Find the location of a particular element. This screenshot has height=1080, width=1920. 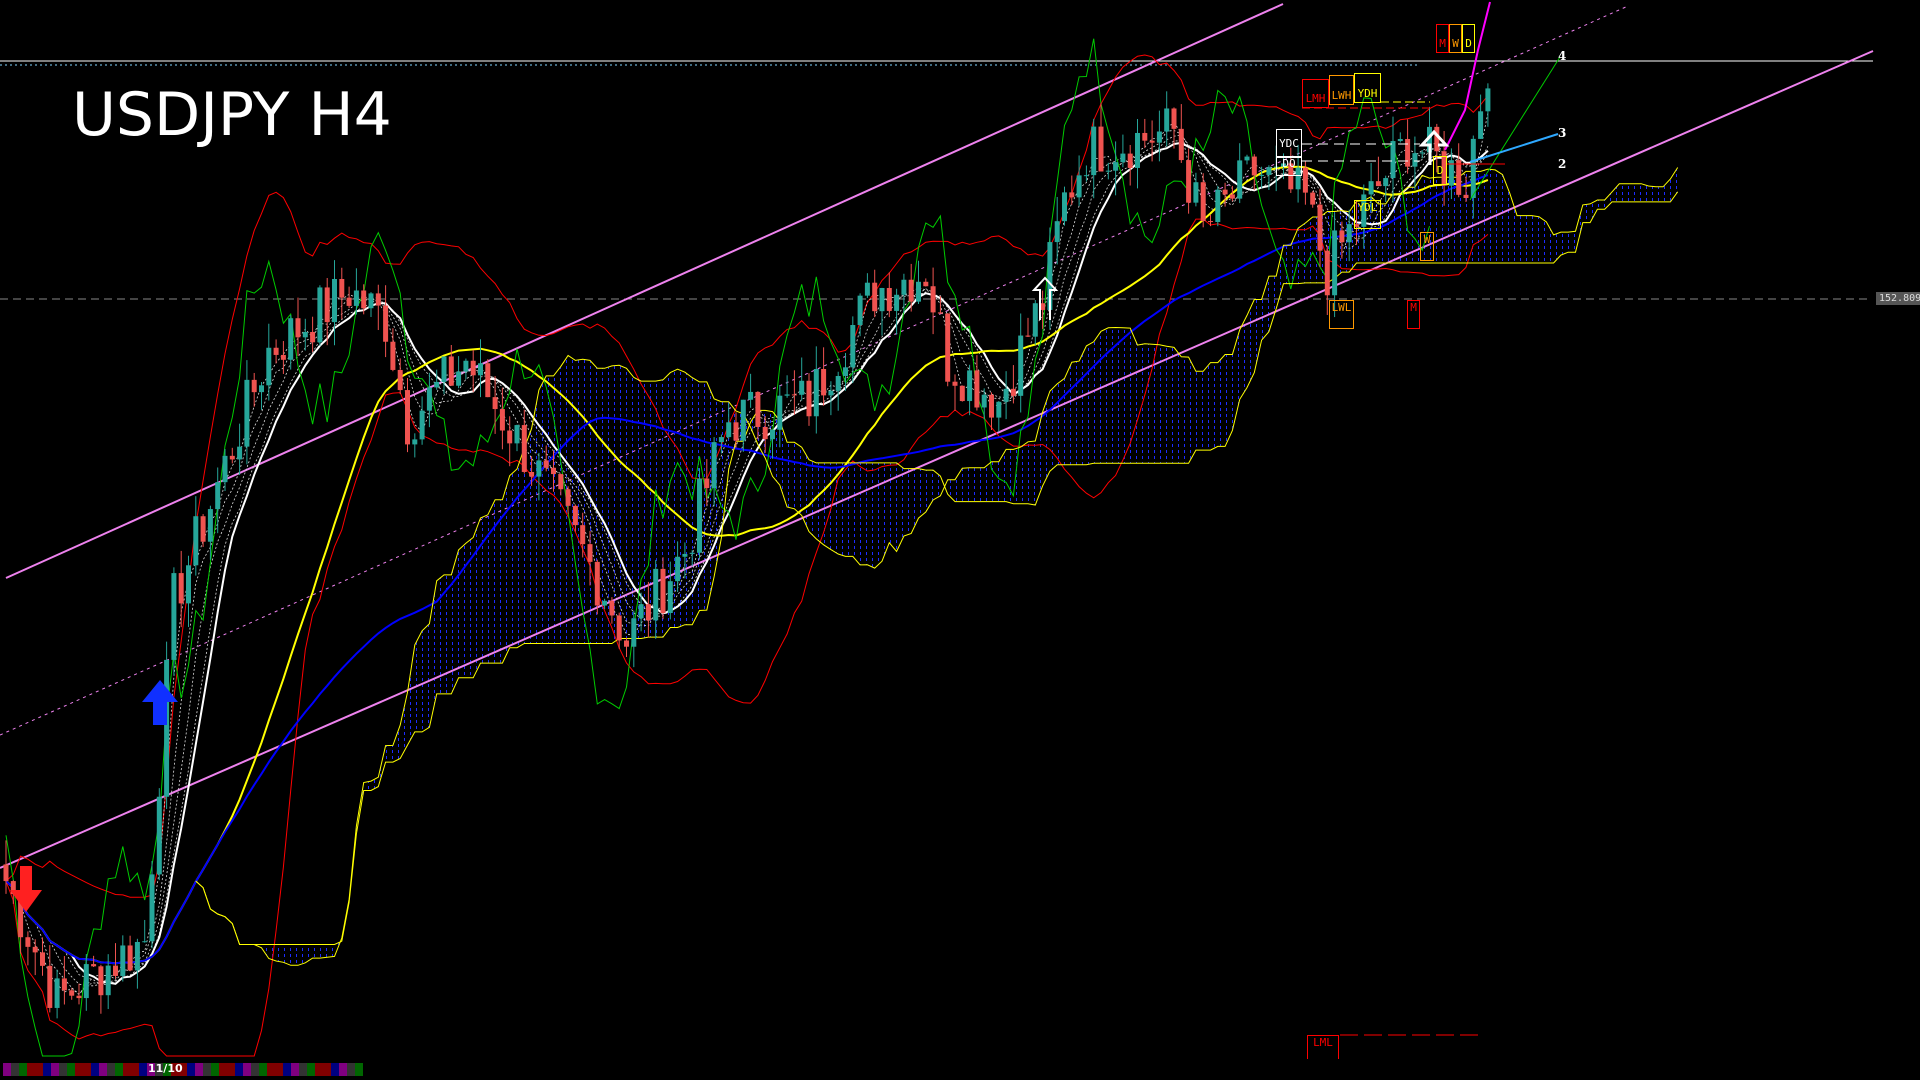

sell-arrow-icon is located at coordinates (26, 889).